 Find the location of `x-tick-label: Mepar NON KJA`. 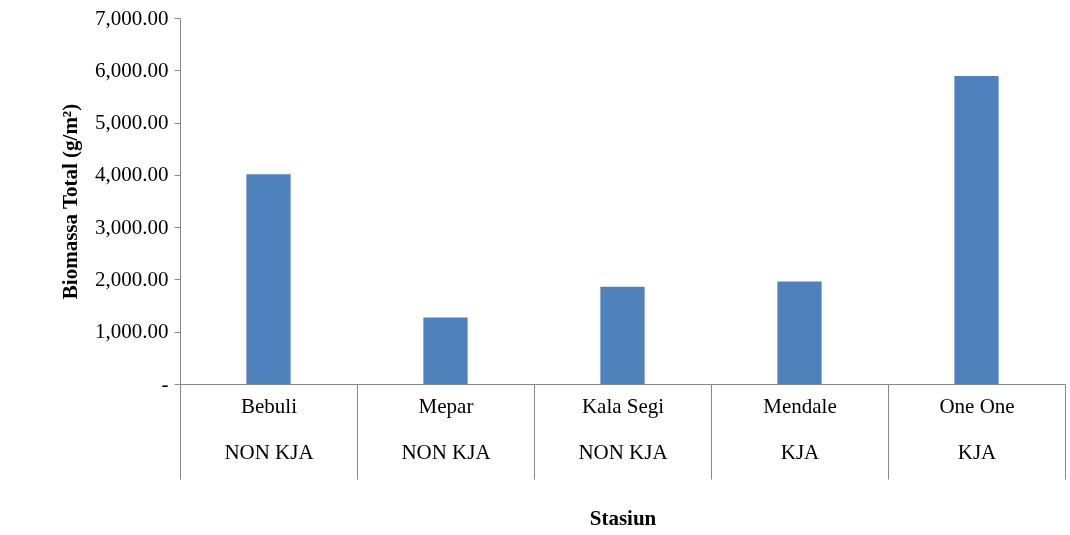

x-tick-label: Mepar NON KJA is located at coordinates (446, 428).